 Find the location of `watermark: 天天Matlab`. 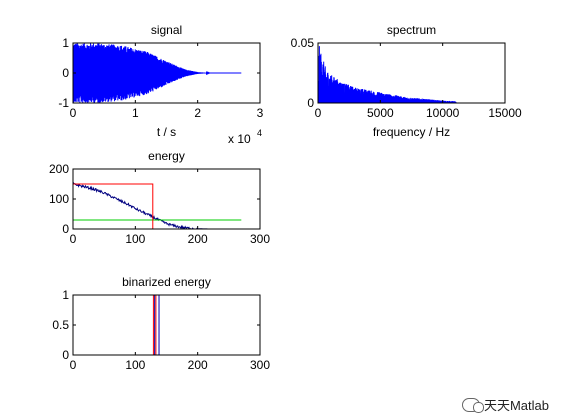

watermark: 天天Matlab is located at coordinates (505, 404).